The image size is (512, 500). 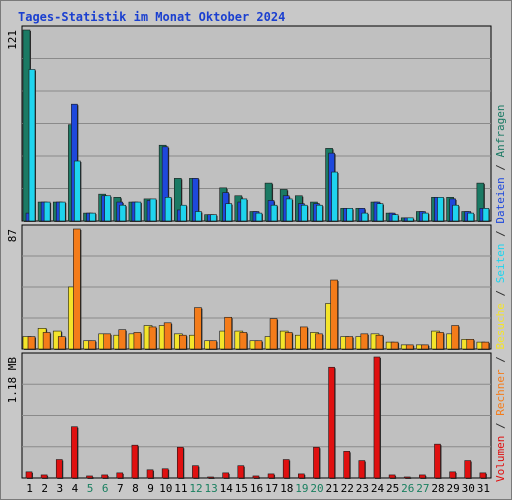 I want to click on x-tick-label-13: 13, so click(x=210, y=488).